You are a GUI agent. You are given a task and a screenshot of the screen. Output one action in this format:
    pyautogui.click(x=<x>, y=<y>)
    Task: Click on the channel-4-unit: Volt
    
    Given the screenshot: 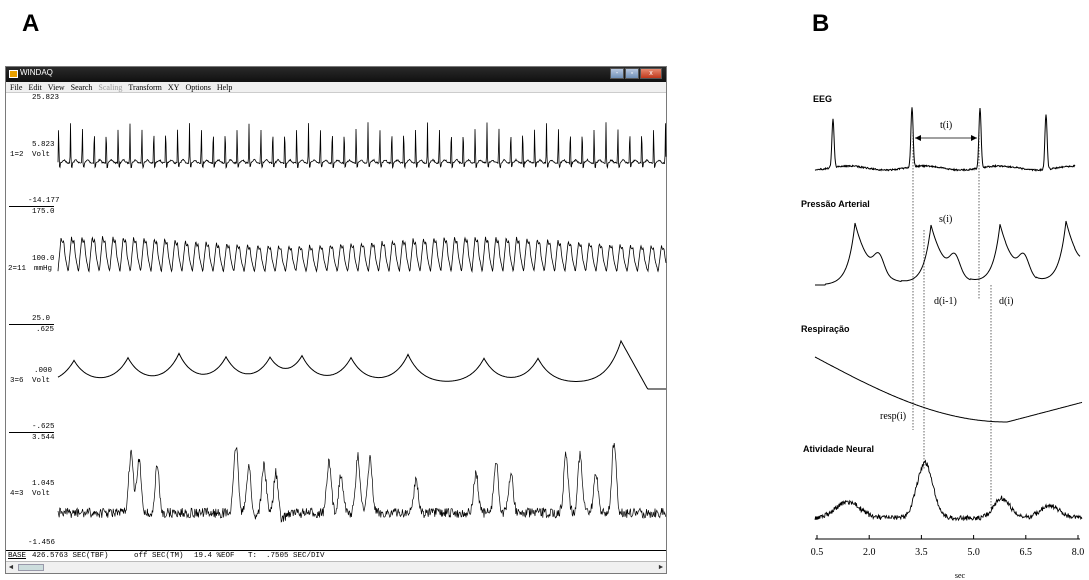 What is the action you would take?
    pyautogui.click(x=41, y=494)
    